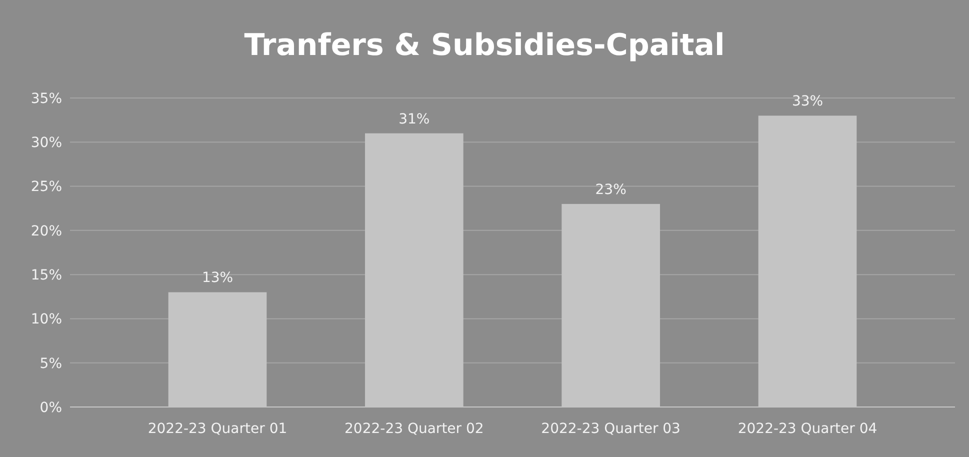 The width and height of the screenshot is (969, 457). What do you see at coordinates (51, 408) in the screenshot?
I see `y-tick-label: 0%` at bounding box center [51, 408].